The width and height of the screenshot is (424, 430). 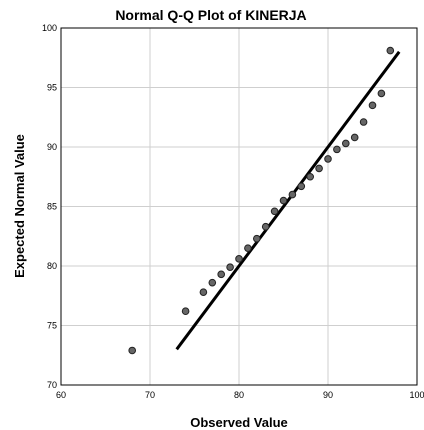 I want to click on y-tick-label: 90, so click(x=52, y=147).